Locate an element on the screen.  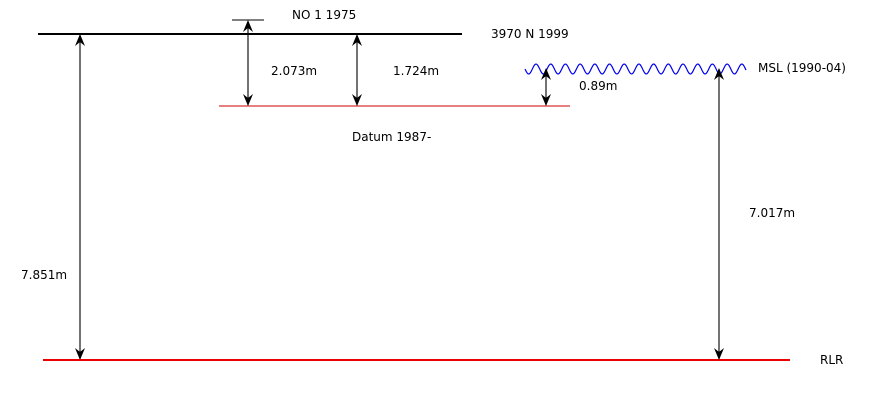
measurement-2073-label: 2.073m is located at coordinates (294, 71).